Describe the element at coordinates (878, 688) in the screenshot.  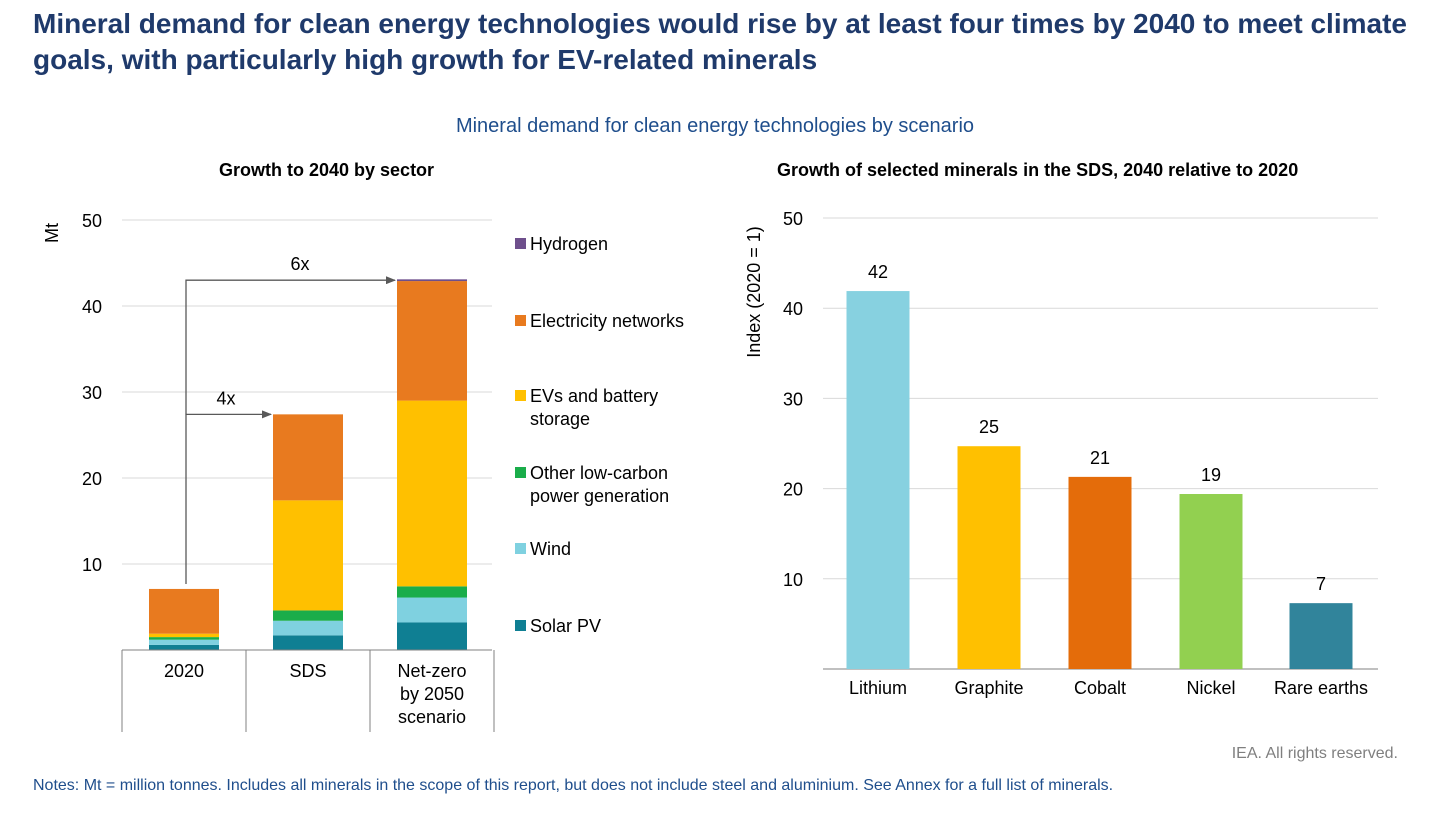
I see `x-tick-label: Lithium` at that location.